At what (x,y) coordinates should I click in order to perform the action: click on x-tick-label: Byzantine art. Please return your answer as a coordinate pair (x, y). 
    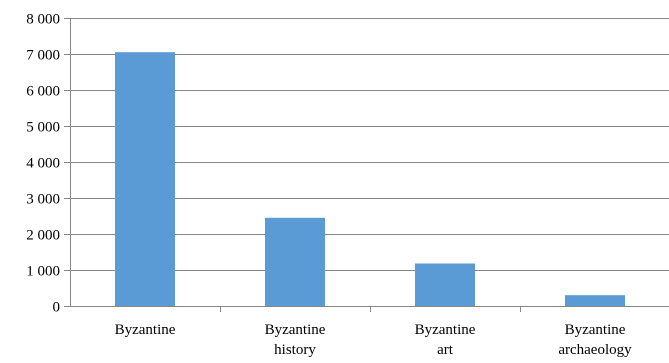
    Looking at the image, I should click on (445, 340).